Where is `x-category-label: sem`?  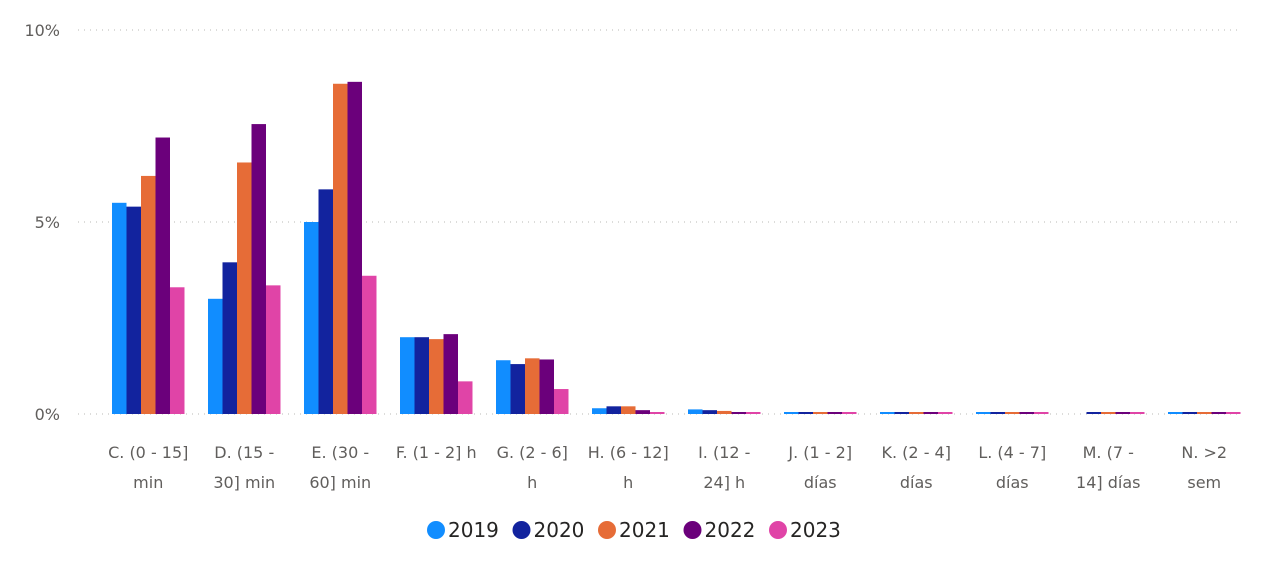 x-category-label: sem is located at coordinates (1204, 482).